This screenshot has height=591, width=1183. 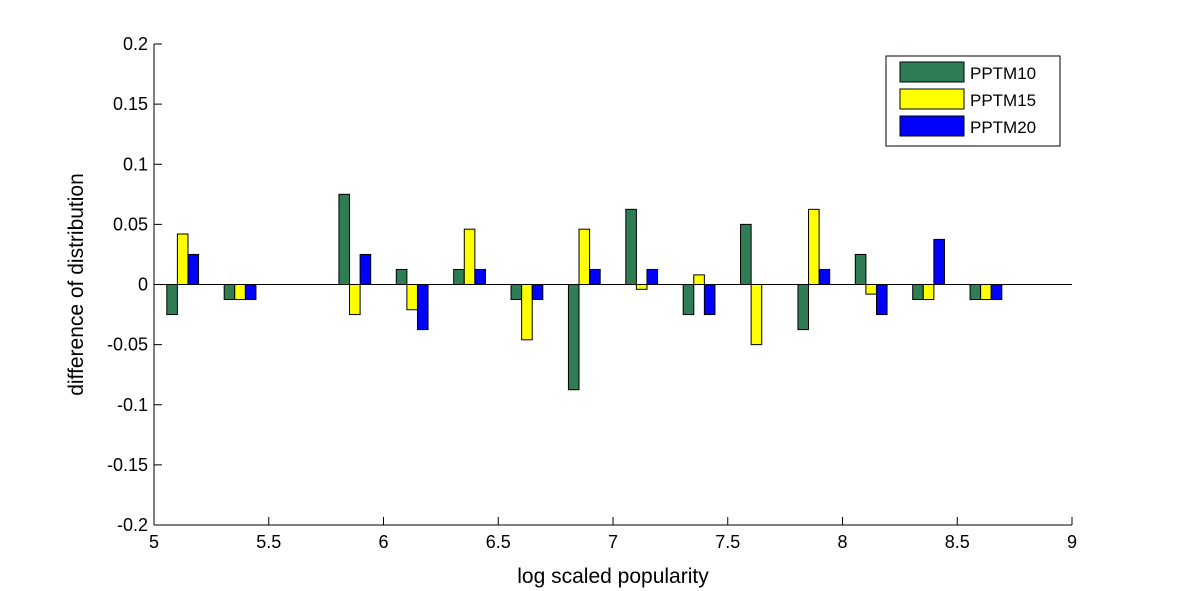 What do you see at coordinates (76, 284) in the screenshot?
I see `y-axis-label: difference of distribution` at bounding box center [76, 284].